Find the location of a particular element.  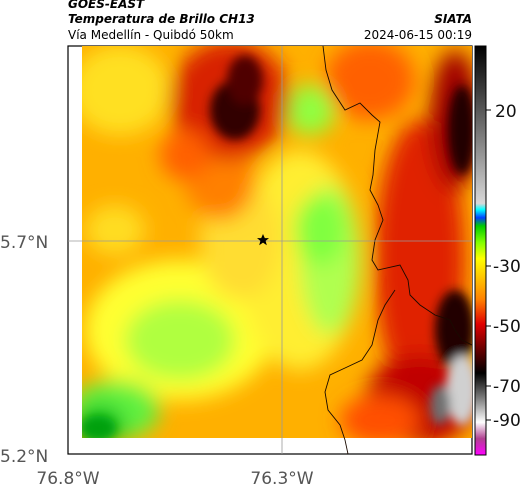

colorbar-tick-minus30: -30 is located at coordinates (507, 267).